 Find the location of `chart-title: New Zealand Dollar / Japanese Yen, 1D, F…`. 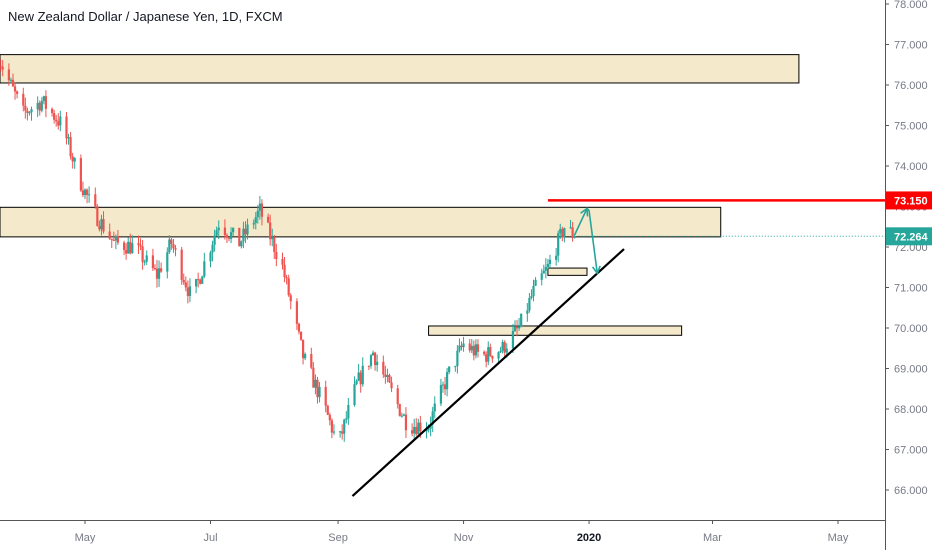

chart-title: New Zealand Dollar / Japanese Yen, 1D, F… is located at coordinates (145, 16).